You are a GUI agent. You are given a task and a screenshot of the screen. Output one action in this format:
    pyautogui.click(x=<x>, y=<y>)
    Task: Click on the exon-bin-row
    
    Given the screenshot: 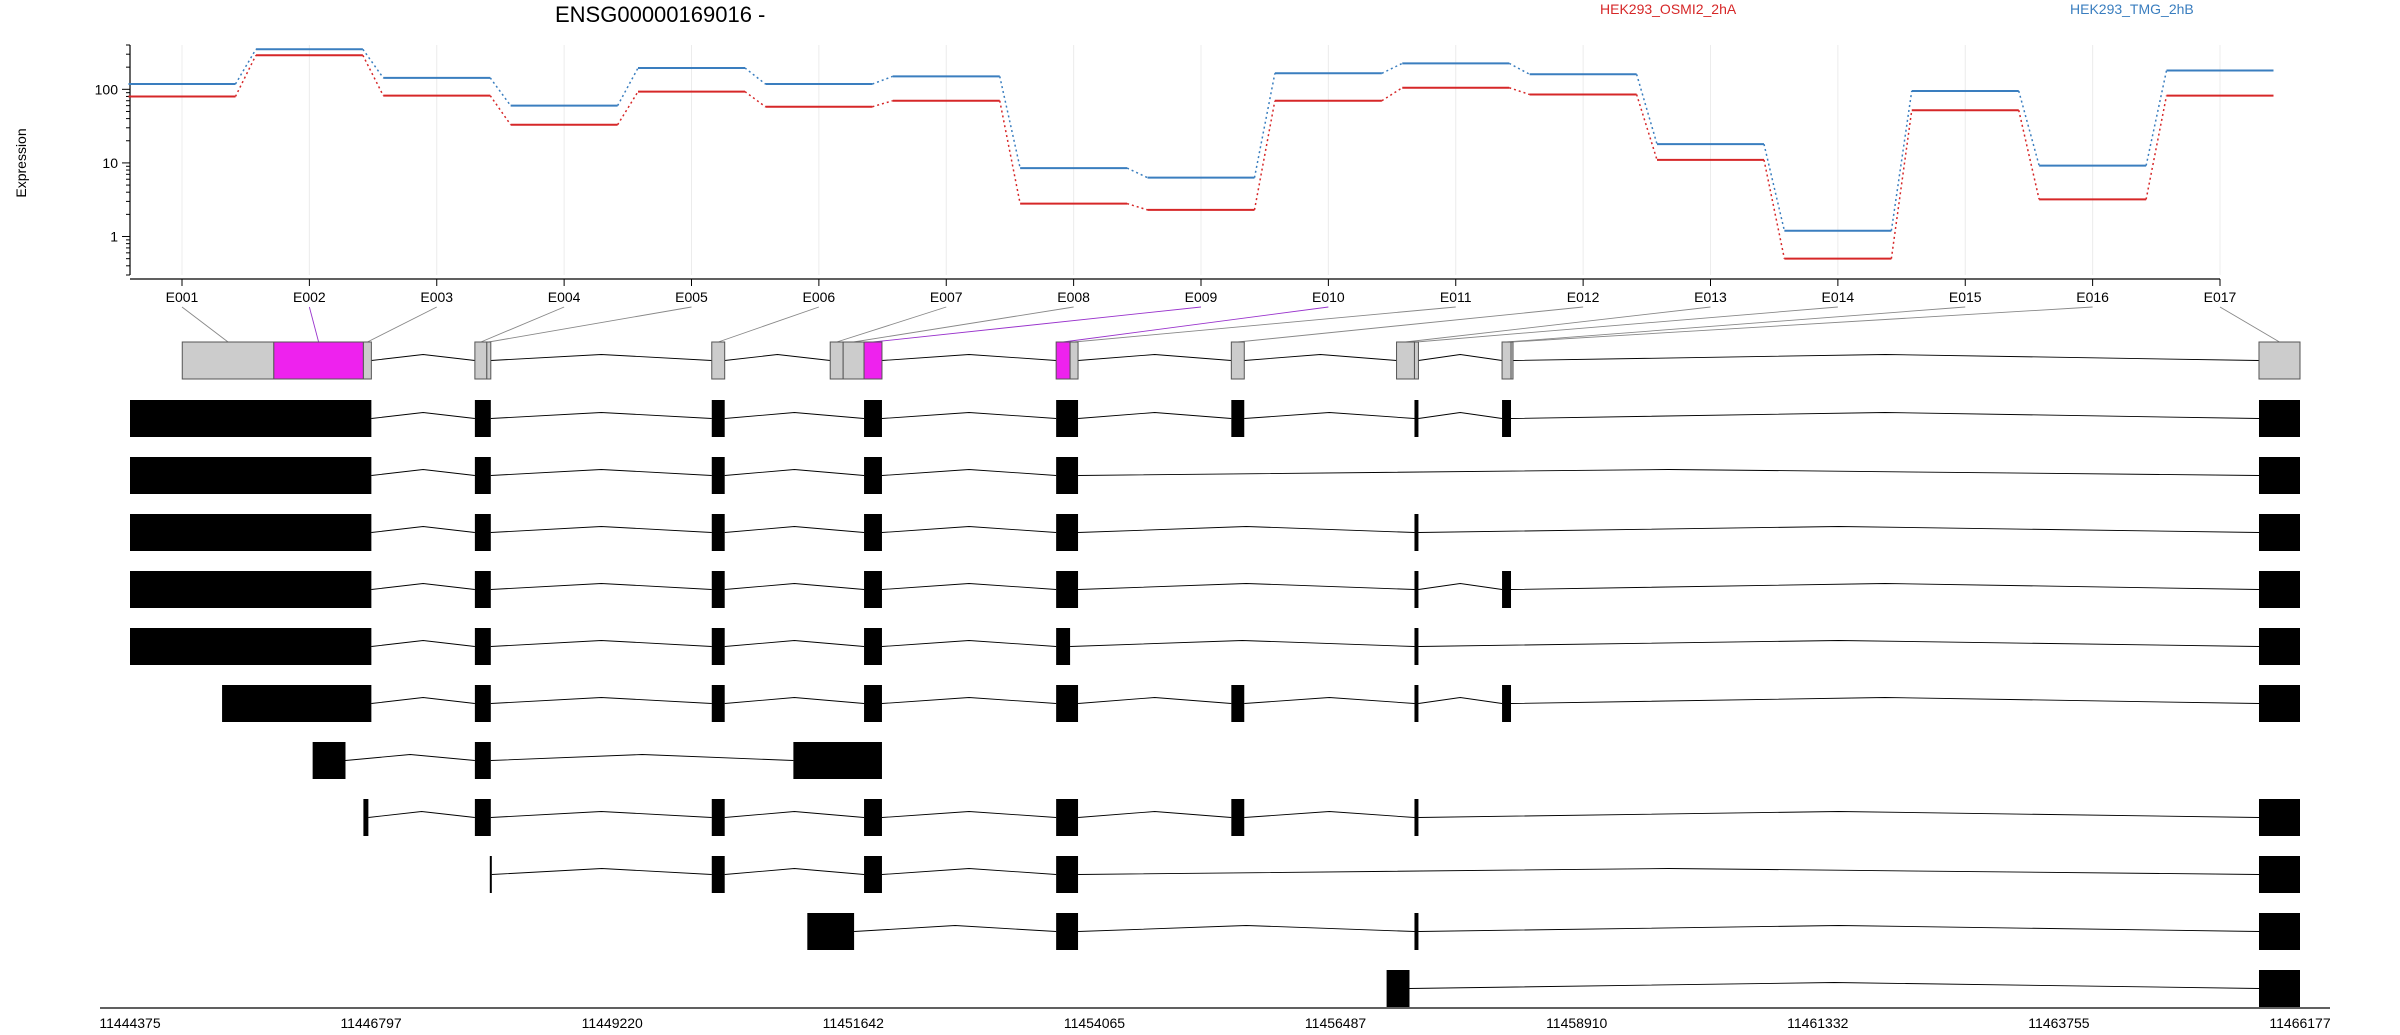 What is the action you would take?
    pyautogui.click(x=1241, y=360)
    